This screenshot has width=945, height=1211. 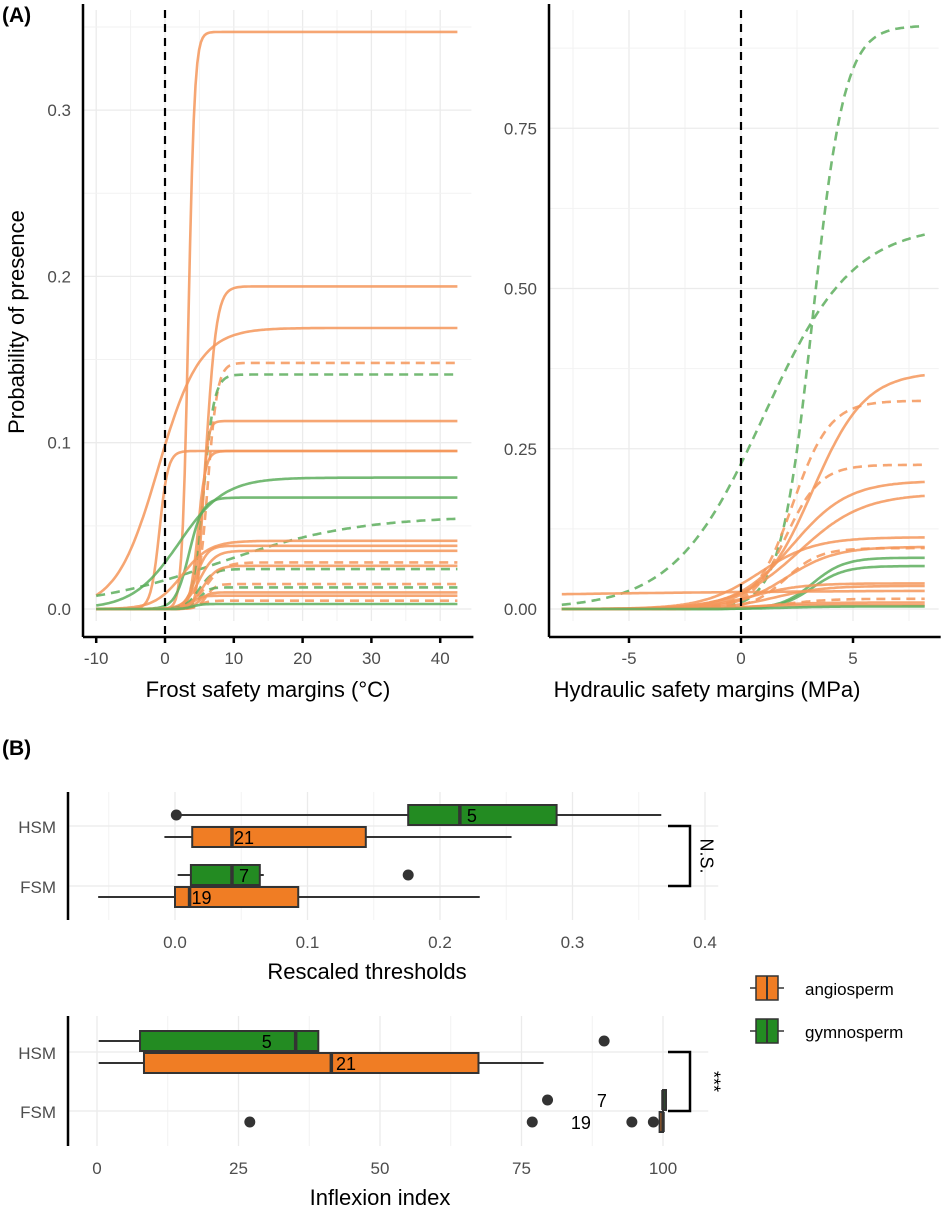 I want to click on legend: angiosperm gymnosperm, so click(x=826, y=1009).